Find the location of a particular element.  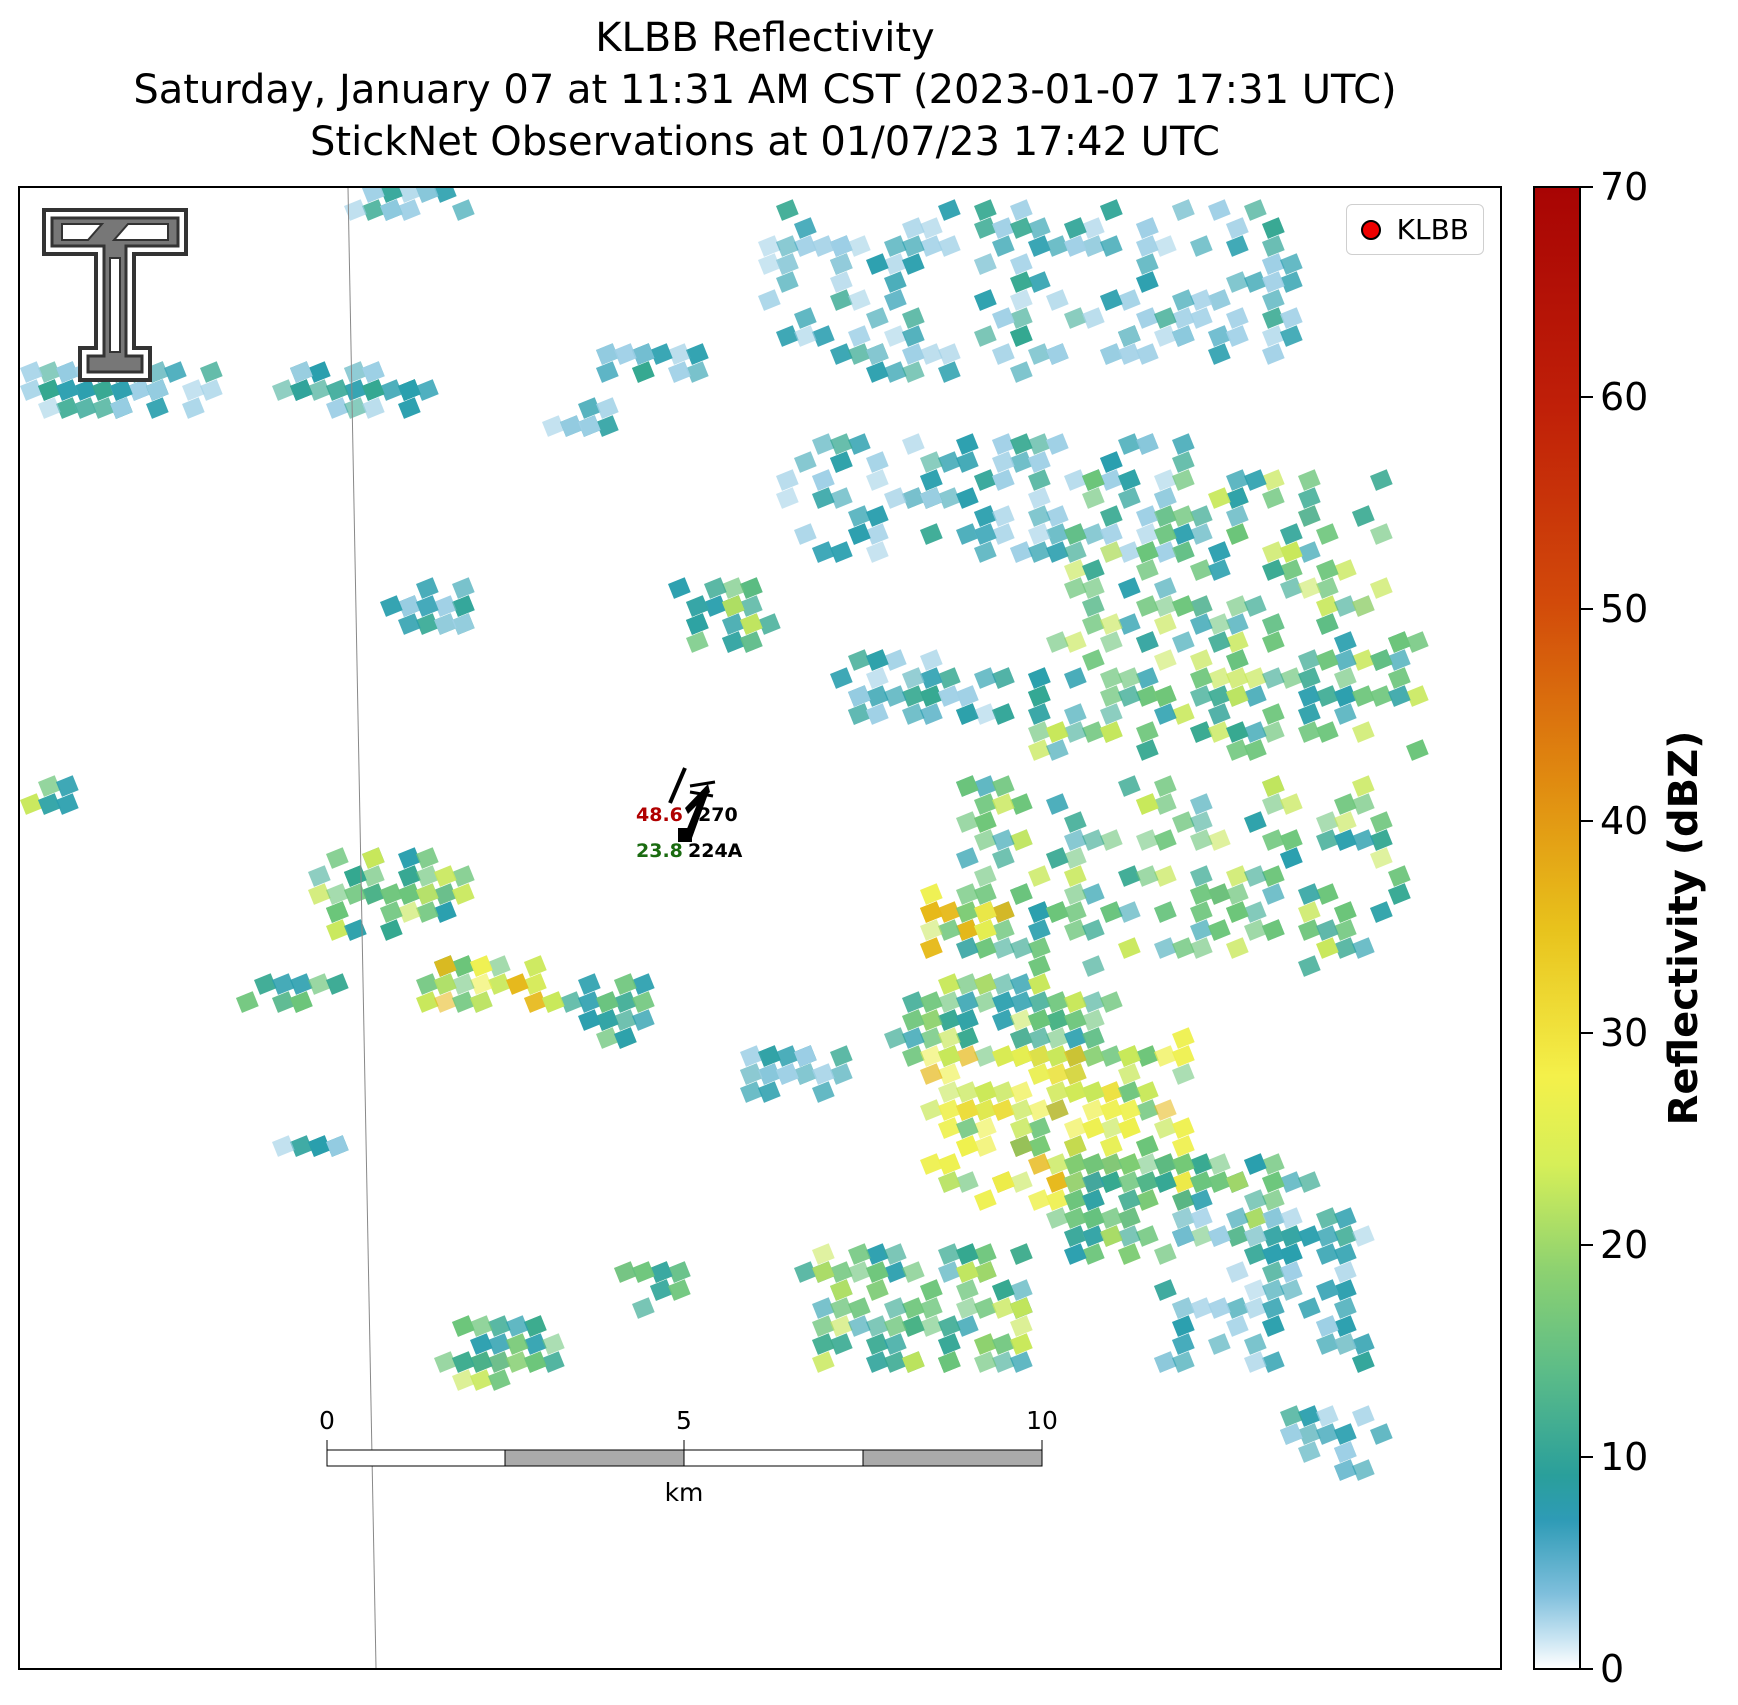

colorbar-tick-label: 40 is located at coordinates (1624, 821).